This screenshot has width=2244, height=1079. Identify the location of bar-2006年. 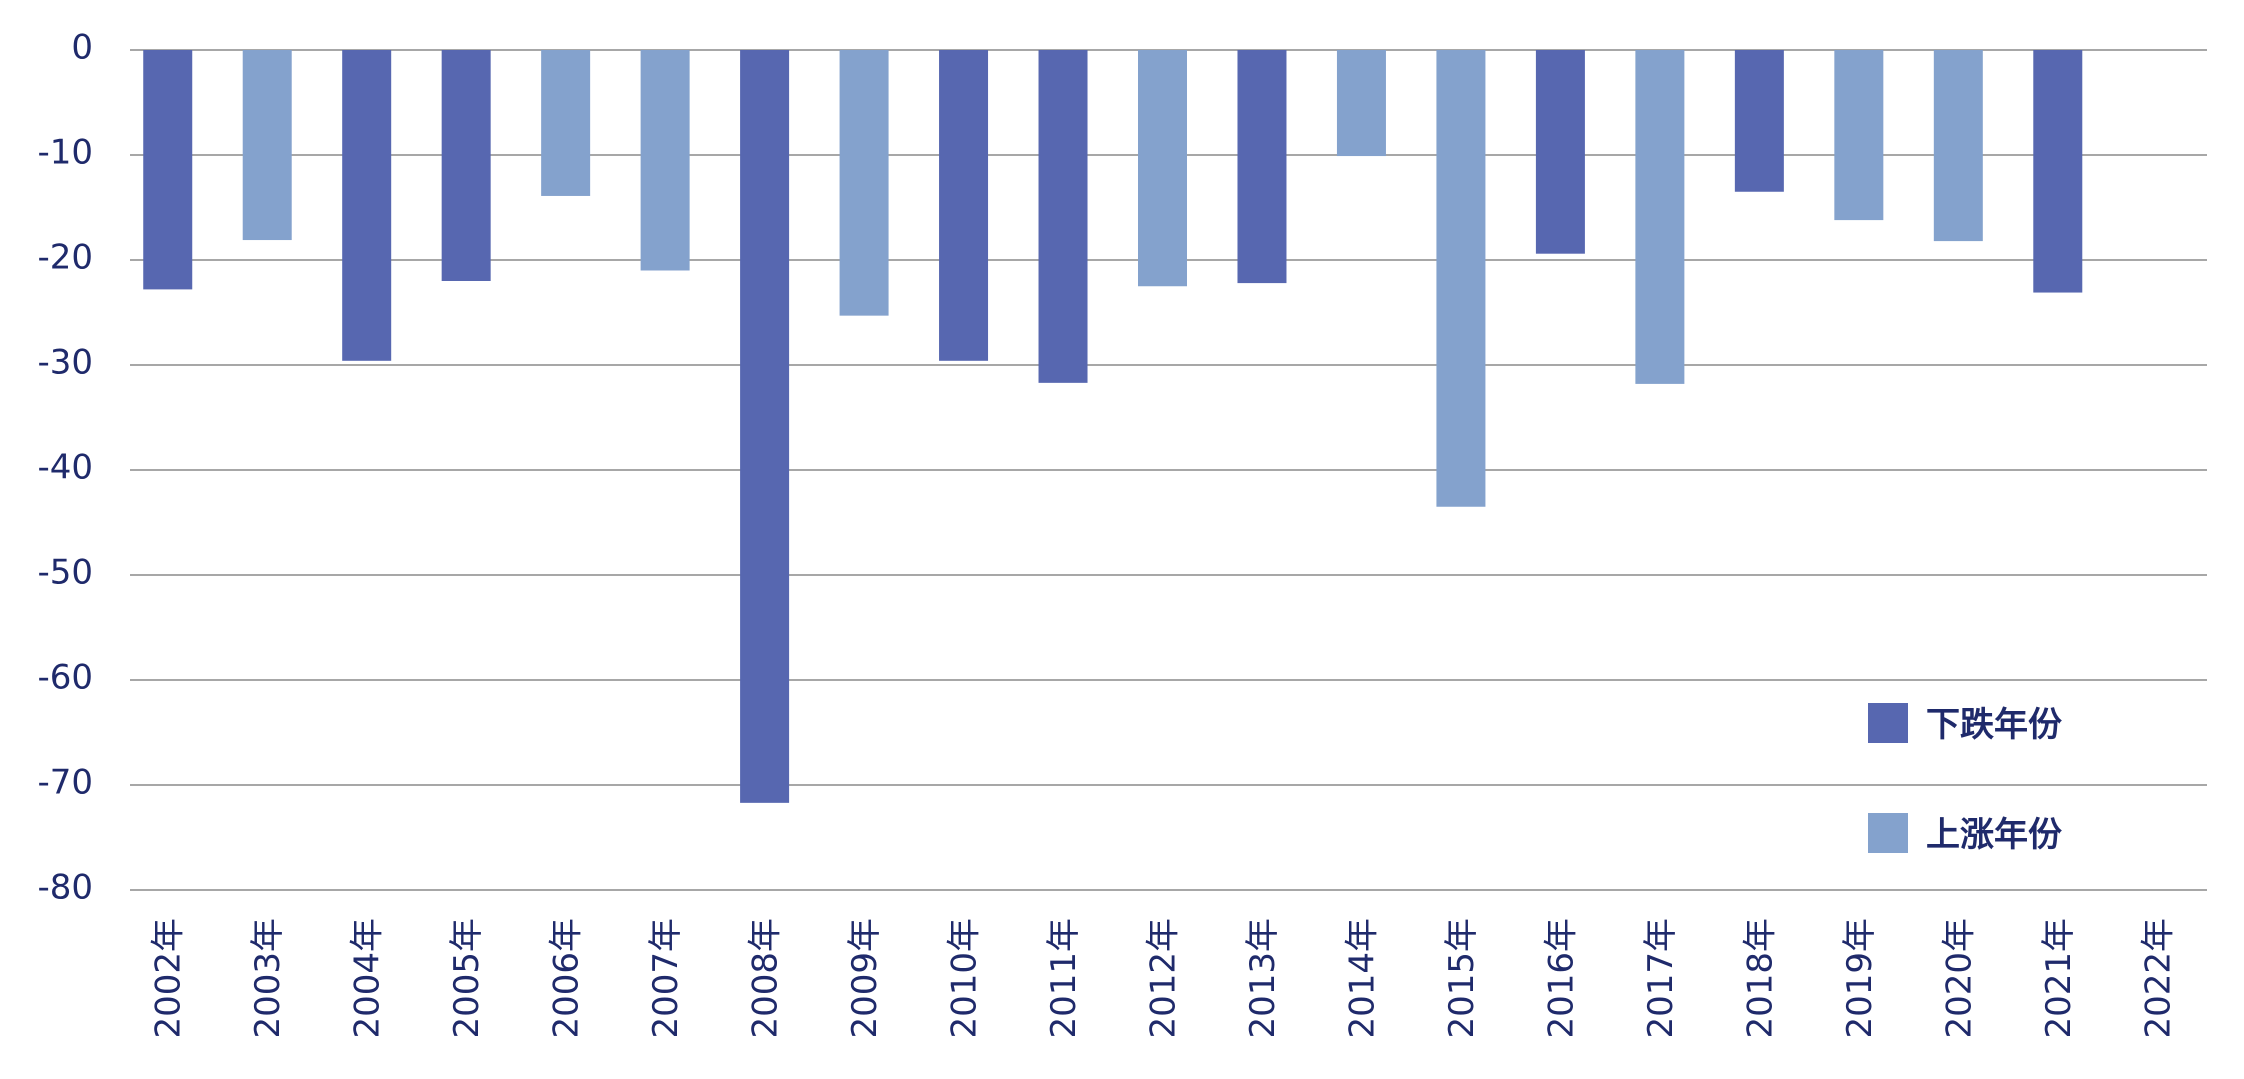
(566, 123).